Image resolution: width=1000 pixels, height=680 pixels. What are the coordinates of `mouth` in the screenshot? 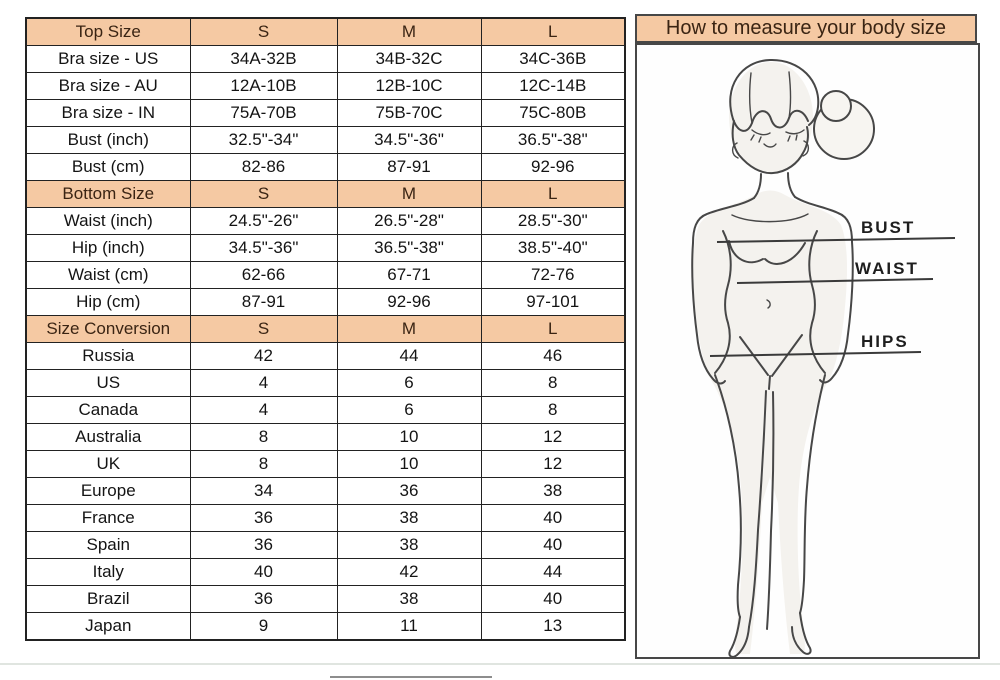 It's located at (770, 145).